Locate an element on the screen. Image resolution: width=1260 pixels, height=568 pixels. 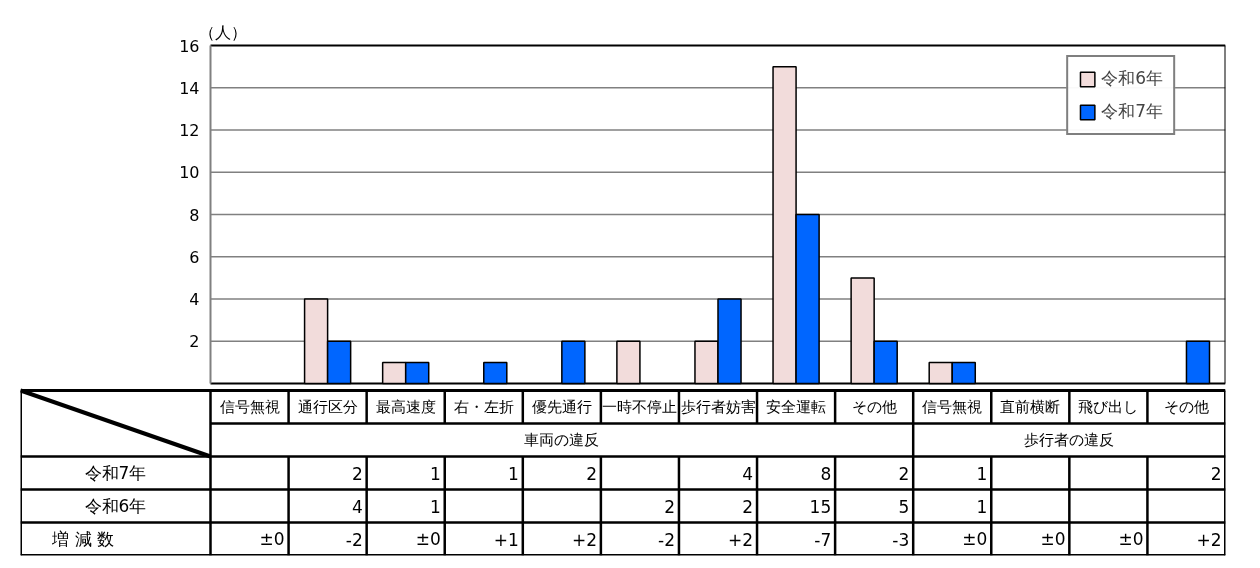
data-label: 5 is located at coordinates (904, 506).